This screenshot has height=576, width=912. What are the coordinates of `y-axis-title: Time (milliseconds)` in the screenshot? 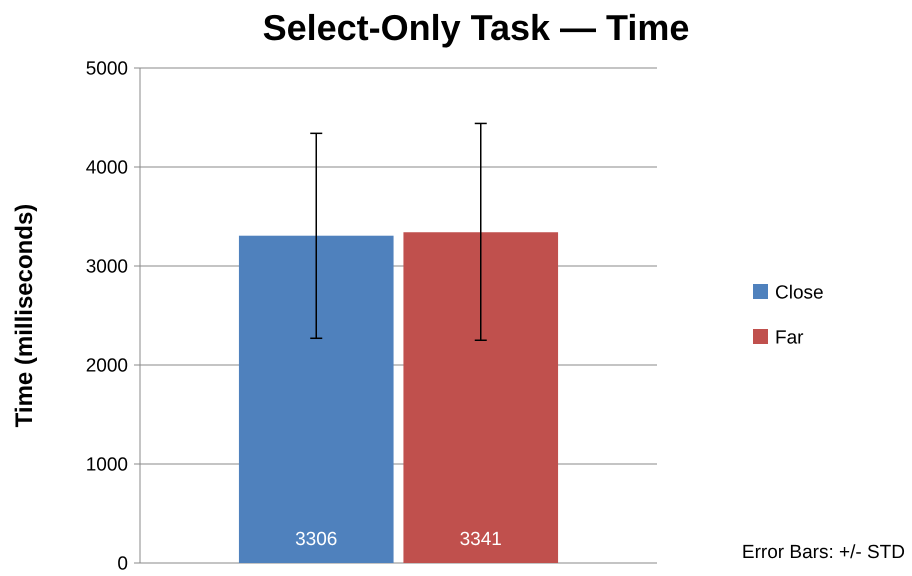 It's located at (24, 316).